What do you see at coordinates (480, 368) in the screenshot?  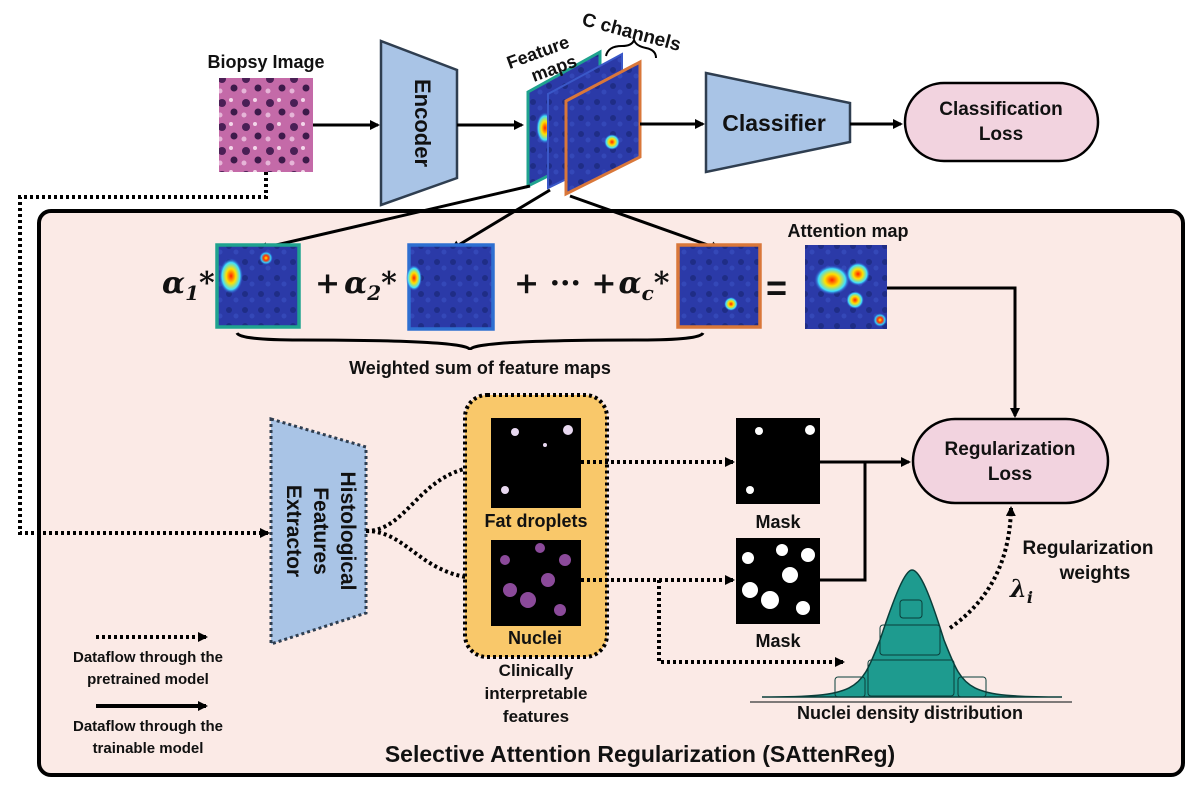 I see `weighted-sum-label: Weighted sum of feature maps` at bounding box center [480, 368].